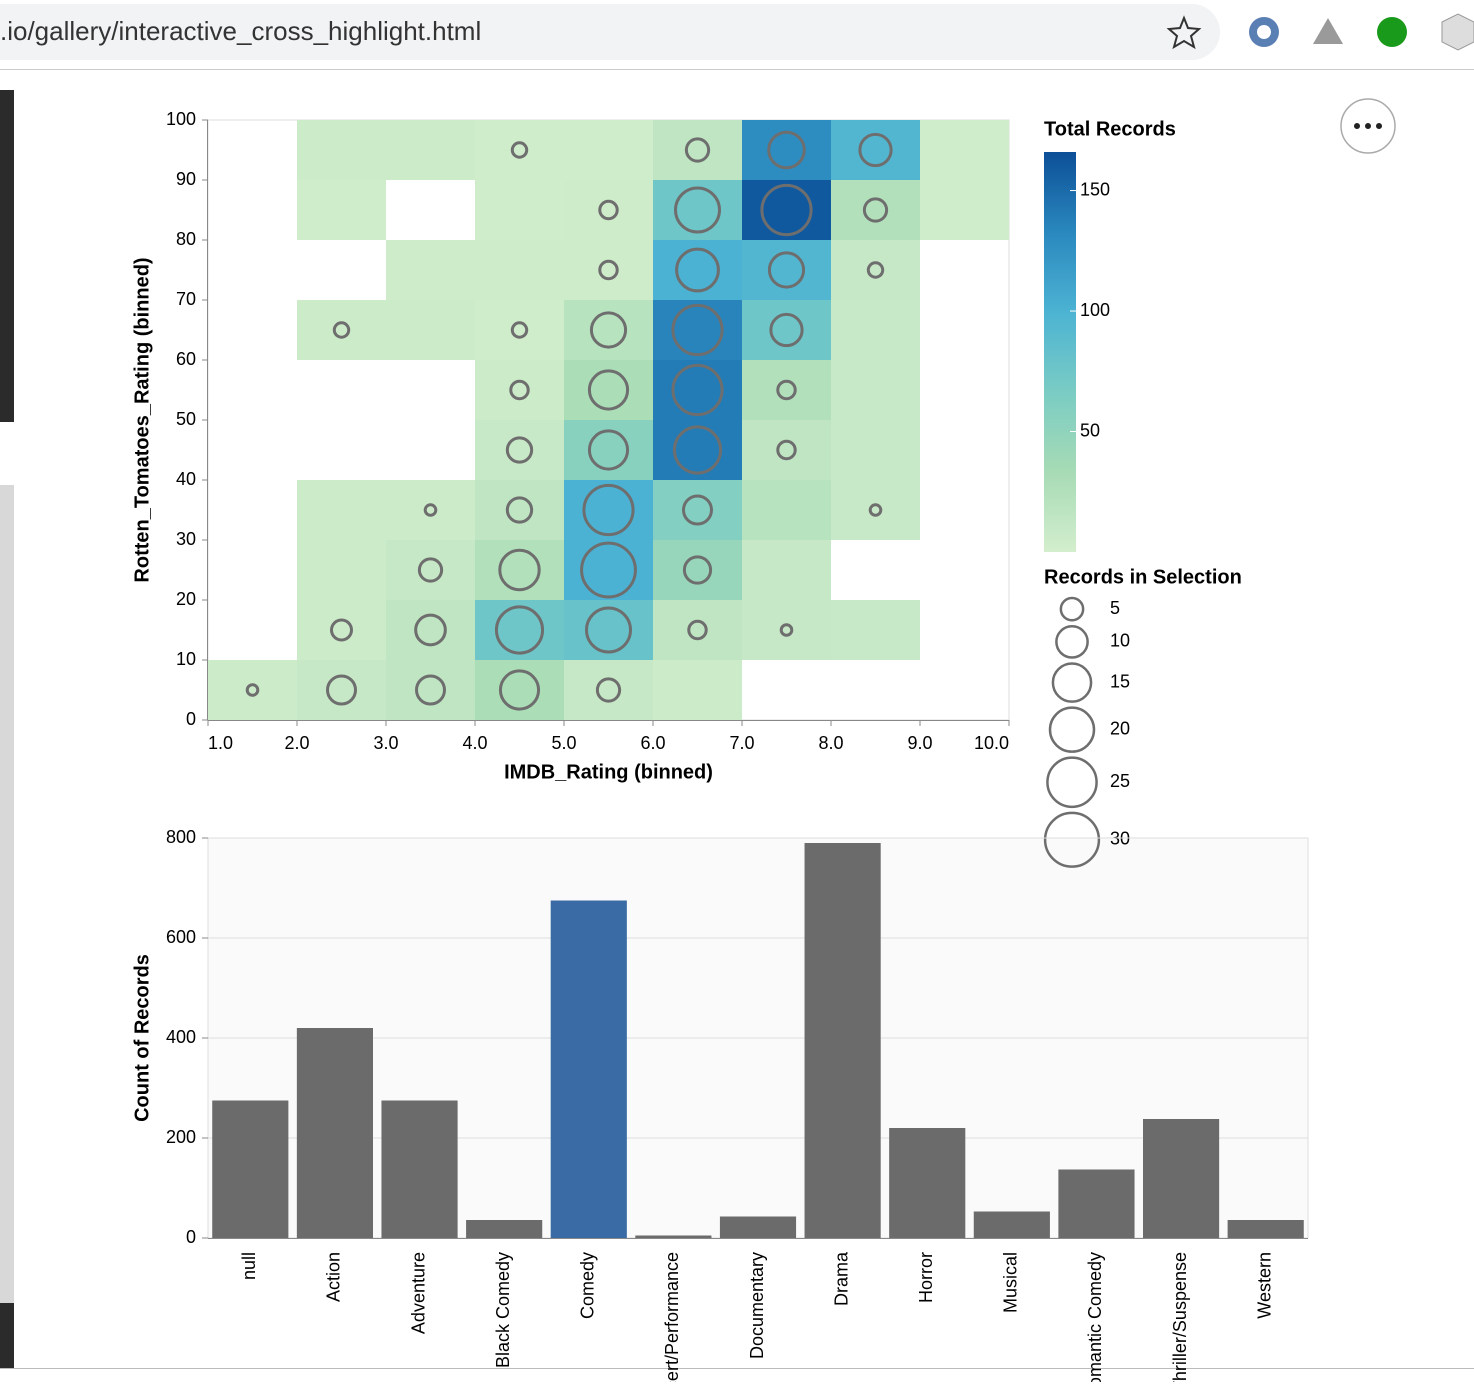 The height and width of the screenshot is (1387, 1474). Describe the element at coordinates (588, 1285) in the screenshot. I see `x-tick-label: Comedy` at that location.